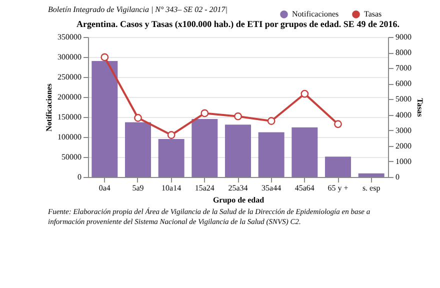  What do you see at coordinates (49, 108) in the screenshot?
I see `y-axis-title: Notificaciones` at bounding box center [49, 108].